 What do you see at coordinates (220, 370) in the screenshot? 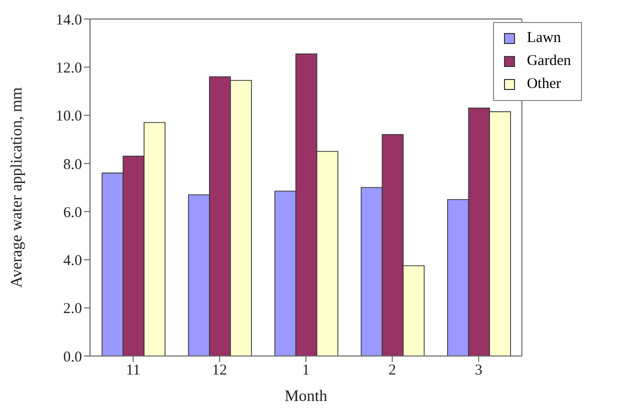
I see `x-tick-label: 12` at bounding box center [220, 370].